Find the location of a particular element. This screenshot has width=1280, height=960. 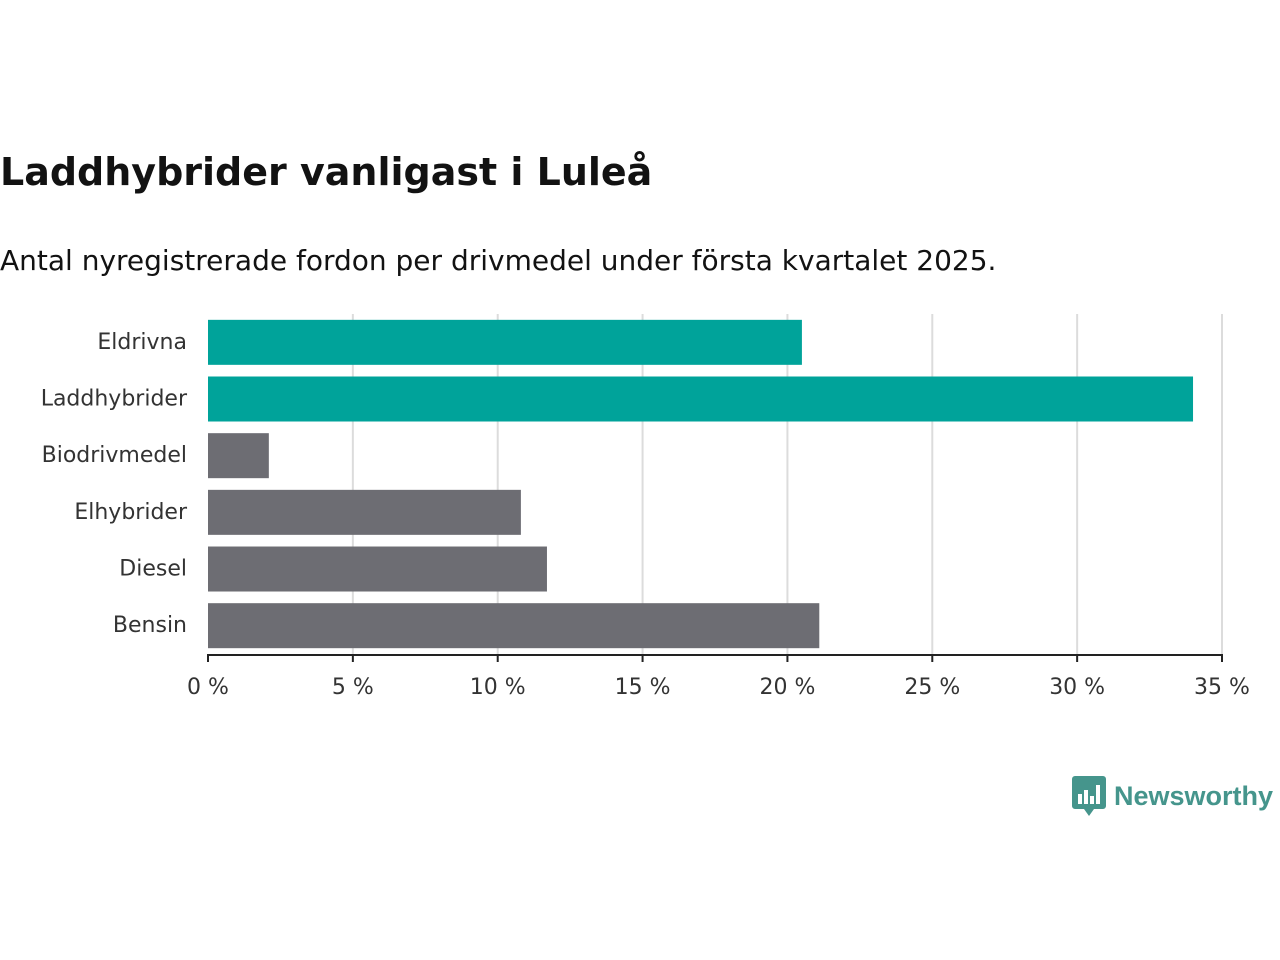

x-tick-label: 5 % is located at coordinates (353, 687).